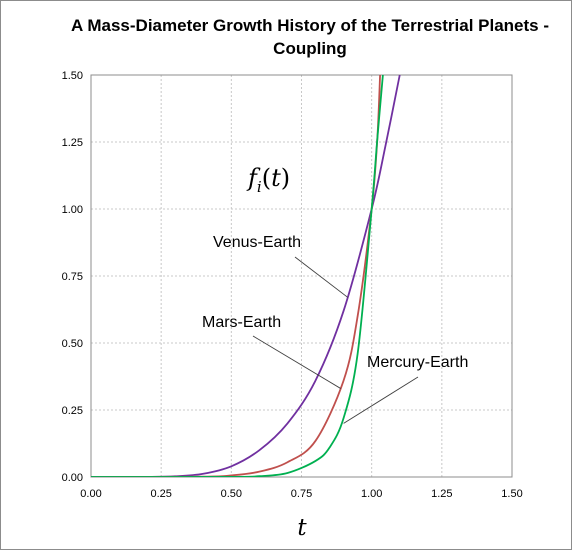 The image size is (572, 550). I want to click on formula-close: ), so click(285, 178).